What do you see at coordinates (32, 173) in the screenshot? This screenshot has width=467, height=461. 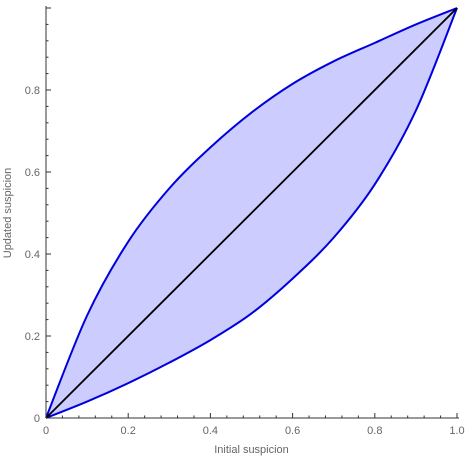 I see `y-tick-label: 0.6` at bounding box center [32, 173].